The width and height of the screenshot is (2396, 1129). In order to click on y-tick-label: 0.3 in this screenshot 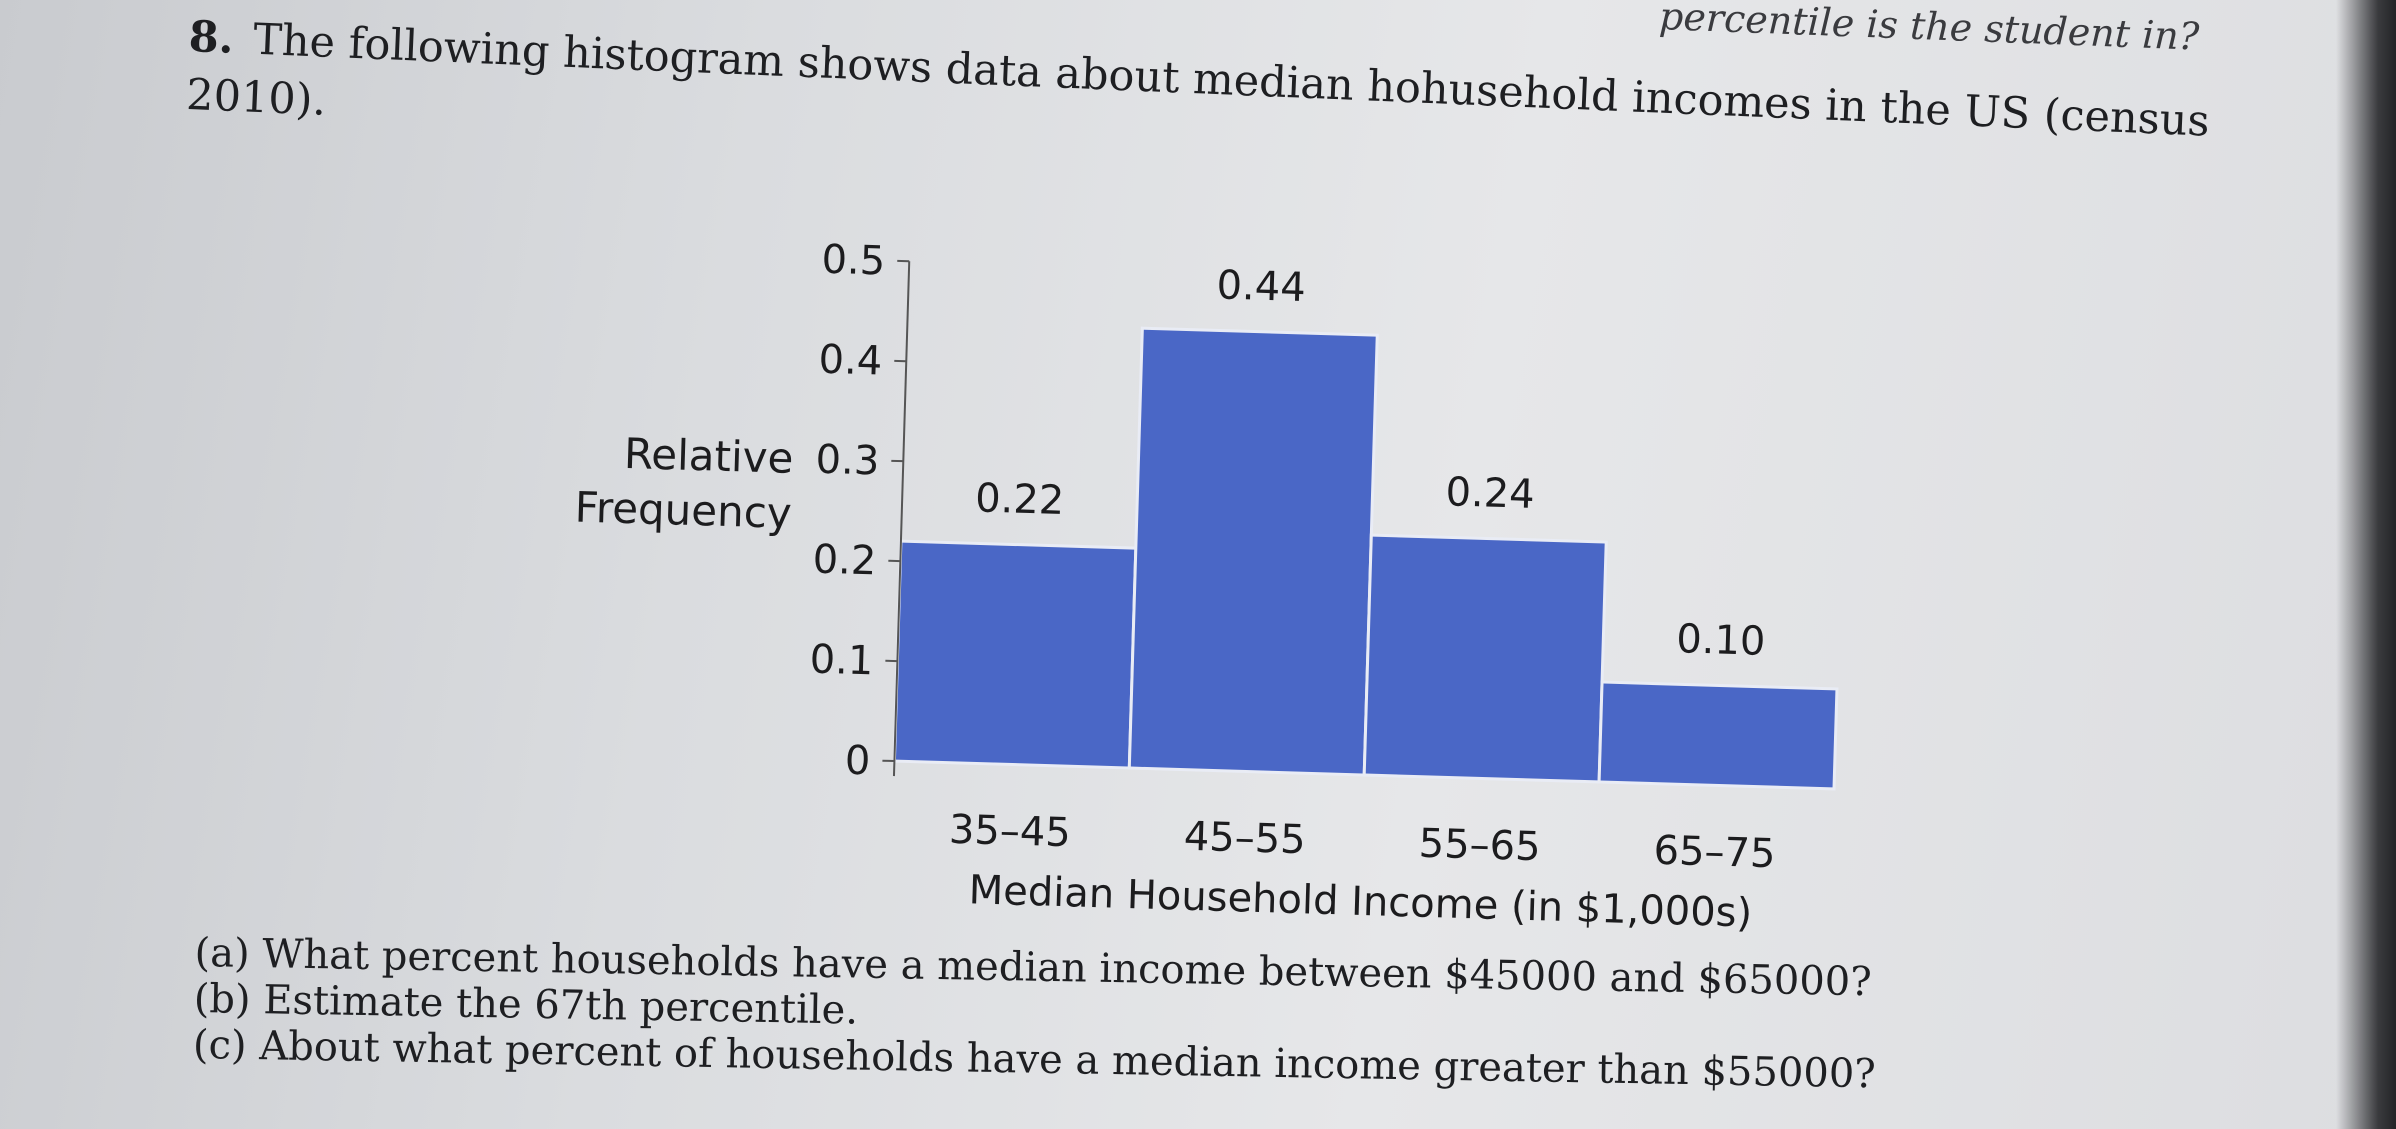, I will do `click(847, 461)`.